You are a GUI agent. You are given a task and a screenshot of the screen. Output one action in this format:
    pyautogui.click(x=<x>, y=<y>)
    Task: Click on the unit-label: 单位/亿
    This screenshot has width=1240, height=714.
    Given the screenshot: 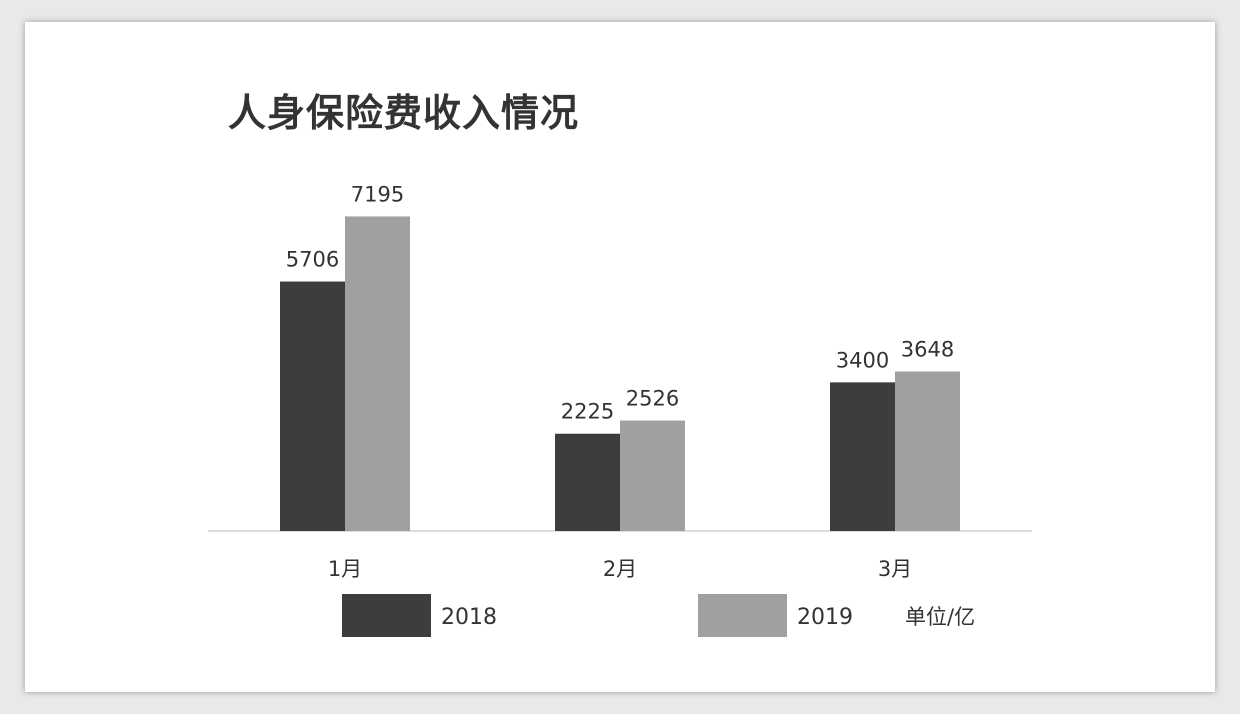 What is the action you would take?
    pyautogui.click(x=940, y=617)
    